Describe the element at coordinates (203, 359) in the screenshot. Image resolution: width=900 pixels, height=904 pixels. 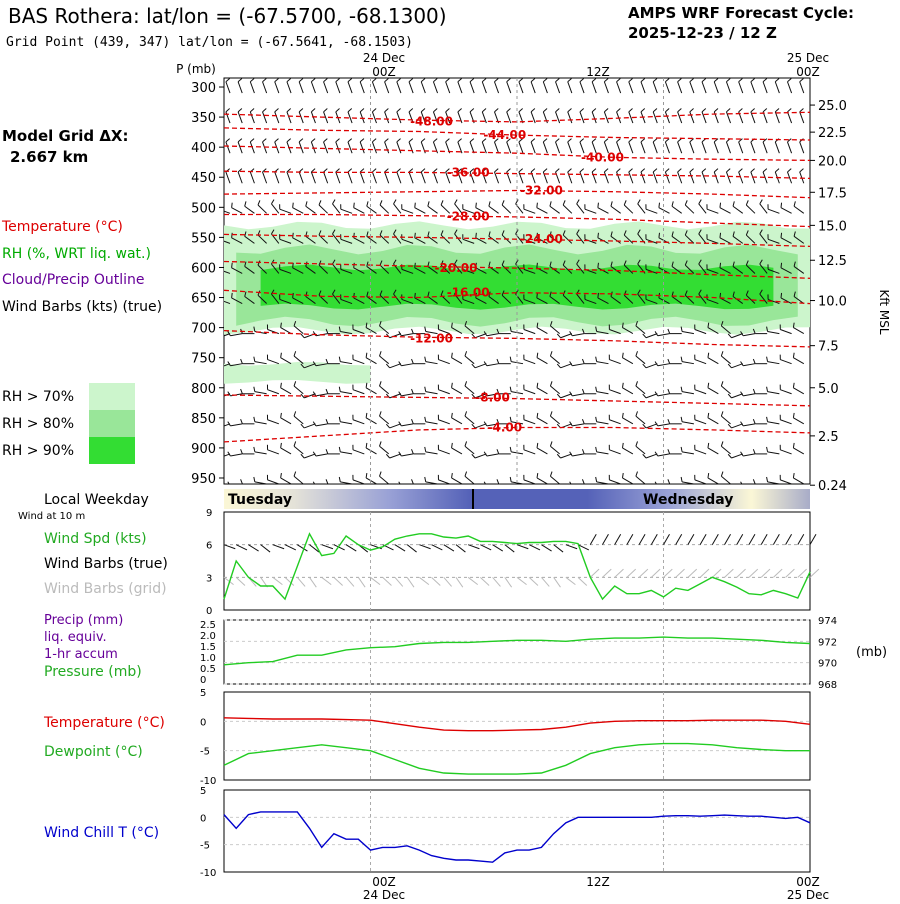
I see `pressure-tick-label: 750` at that location.